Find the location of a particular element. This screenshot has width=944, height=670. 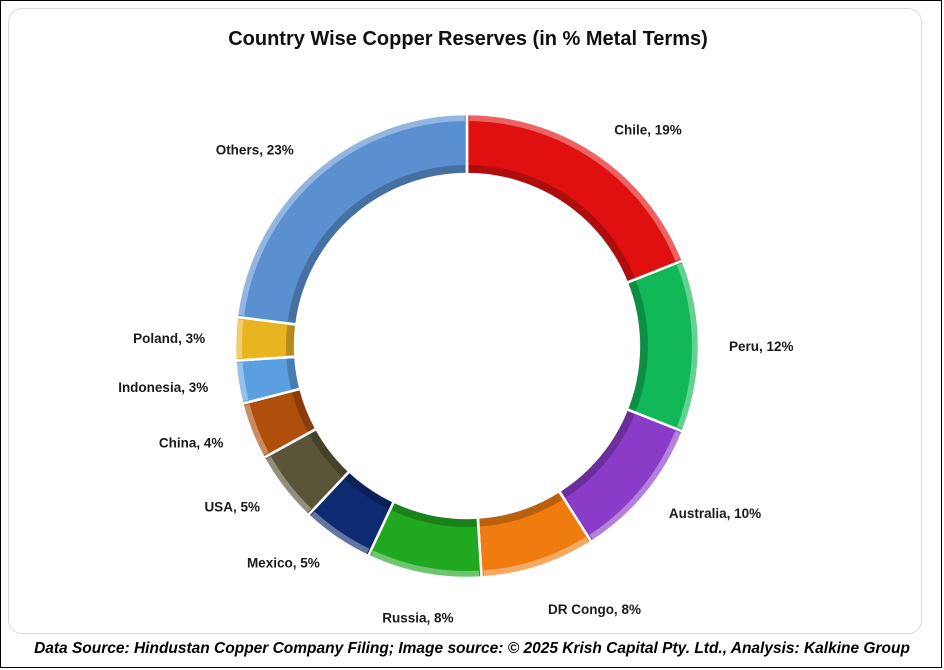

label-others: Others, 23% is located at coordinates (255, 149).